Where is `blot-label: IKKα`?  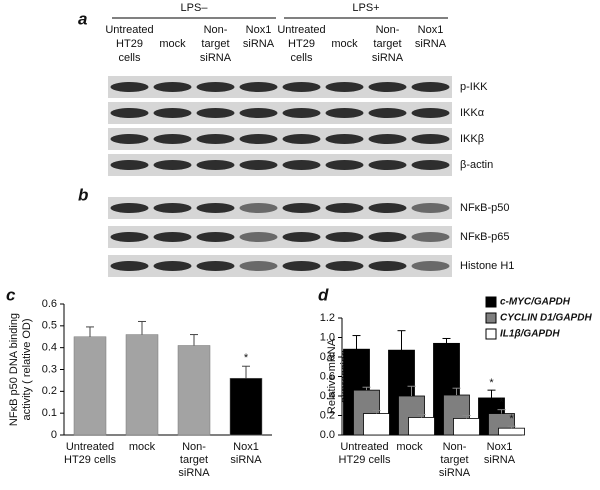 blot-label: IKKα is located at coordinates (472, 113).